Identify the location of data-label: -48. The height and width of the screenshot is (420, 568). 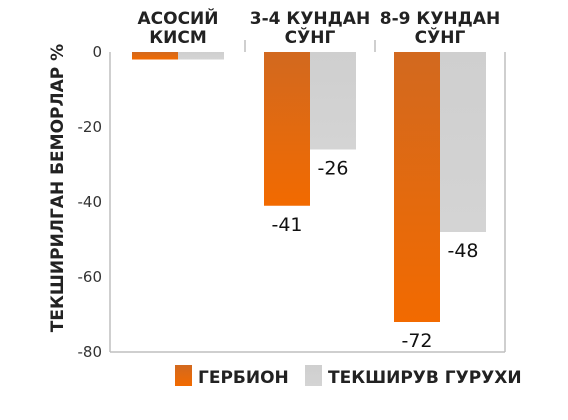
(462, 251).